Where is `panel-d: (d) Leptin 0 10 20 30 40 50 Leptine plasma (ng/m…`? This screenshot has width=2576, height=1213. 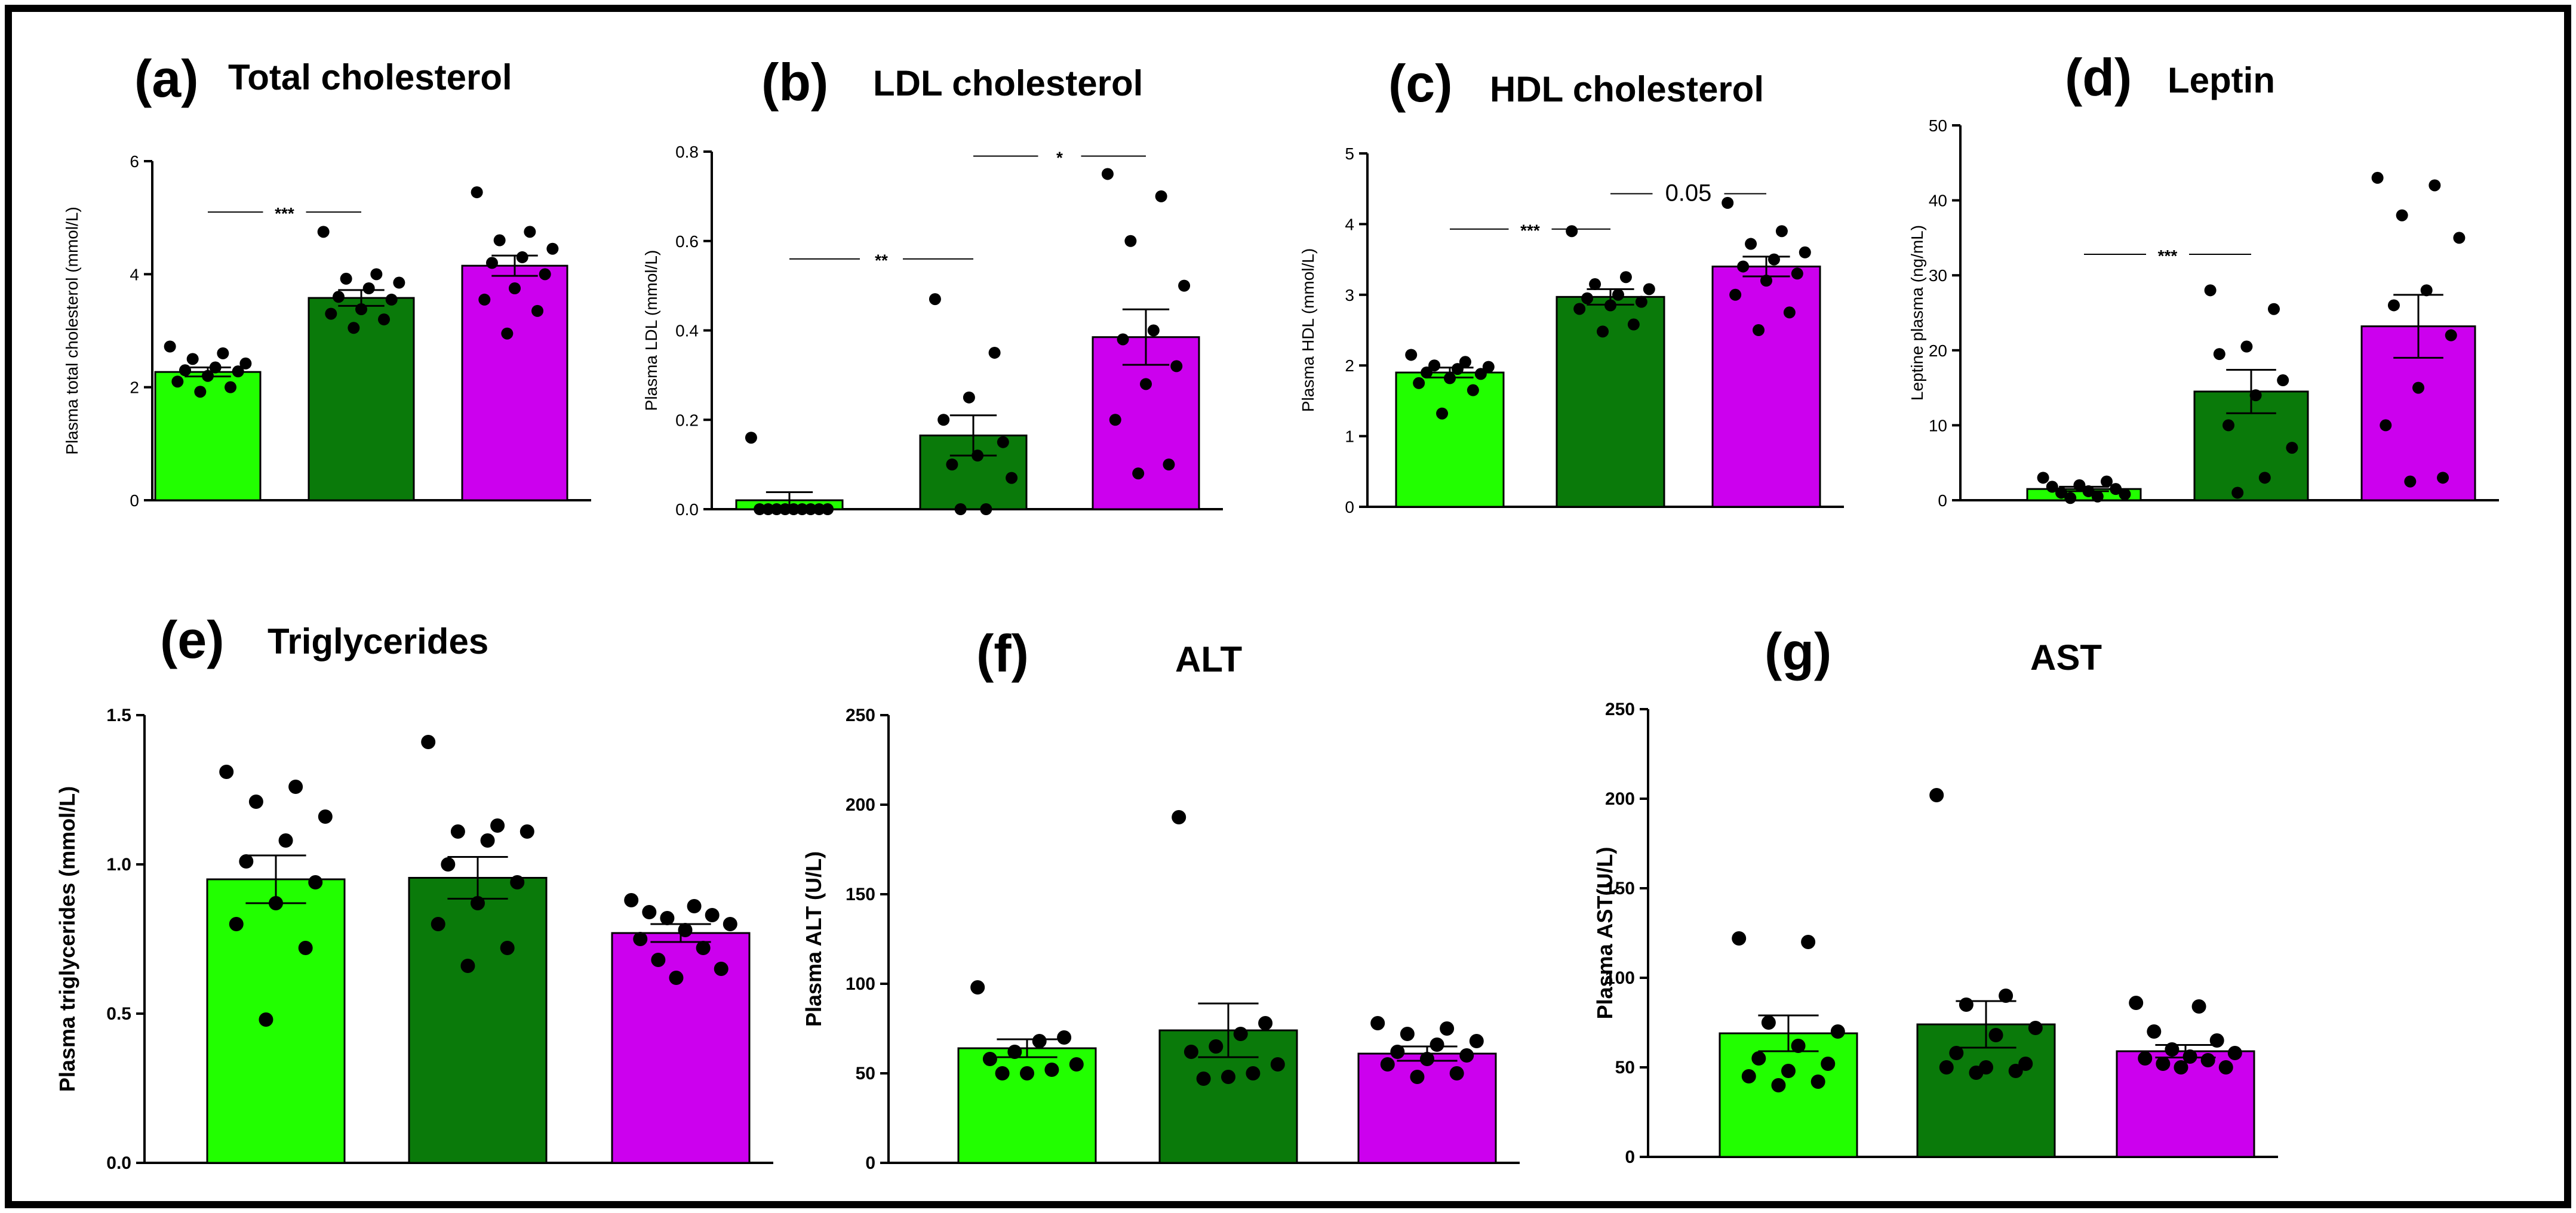
panel-d: (d) Leptin 0 10 20 30 40 50 Leptine plasma (ng/m… is located at coordinates (2203, 279).